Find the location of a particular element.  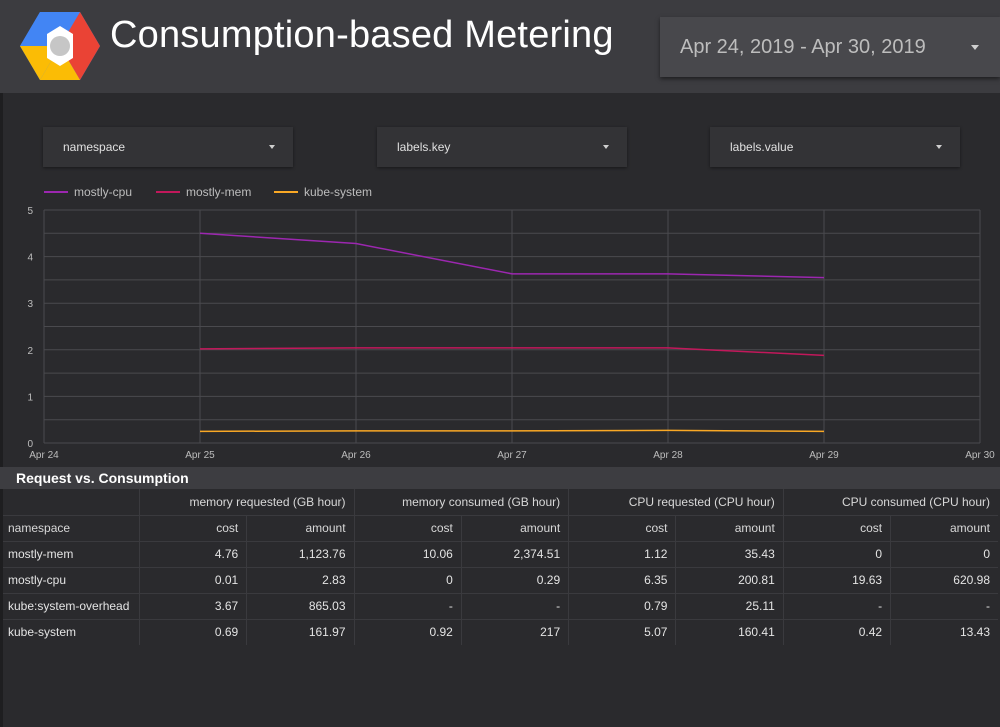

table-cell: 0.79 is located at coordinates (622, 605).